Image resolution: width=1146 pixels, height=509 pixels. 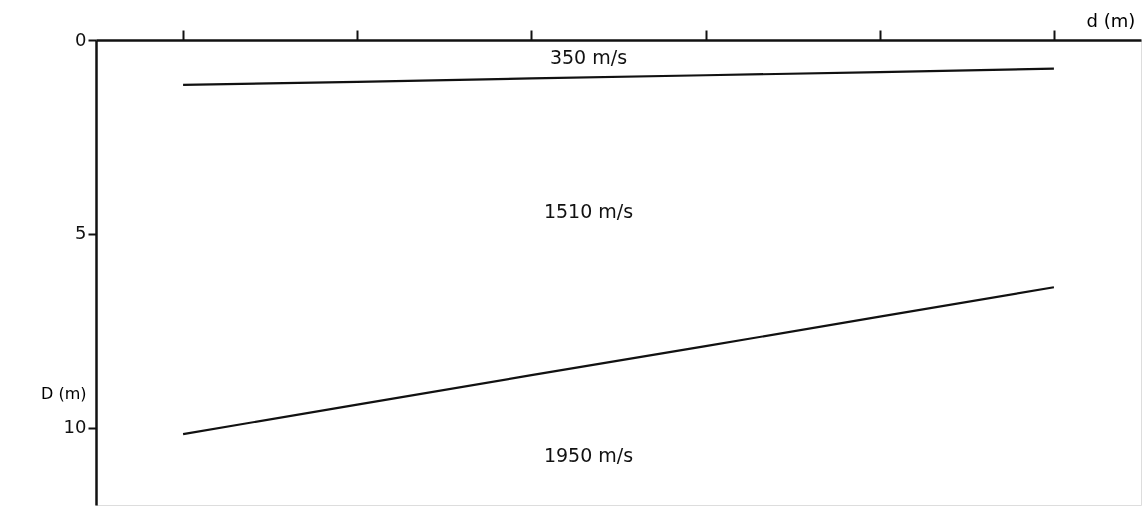 I want to click on x-axis-title: d (m), so click(x=1111, y=20).